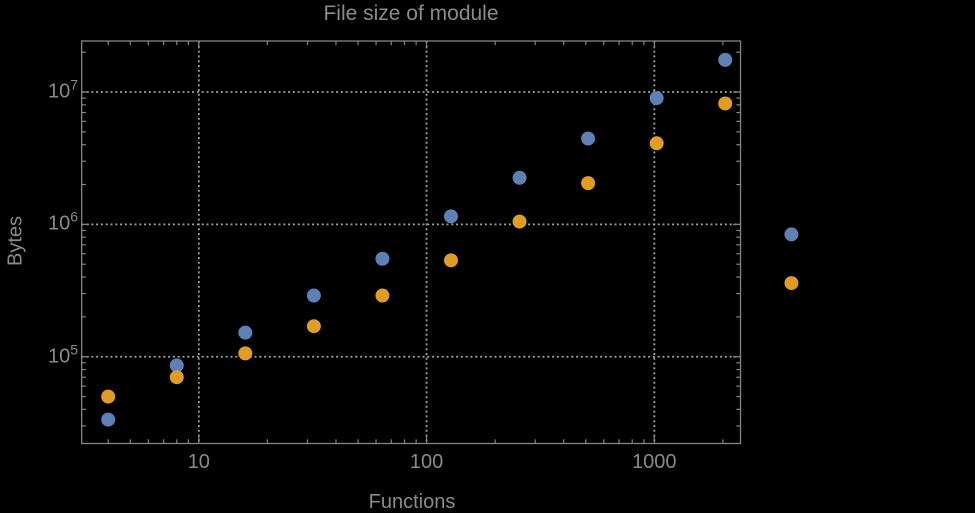 This screenshot has height=513, width=975. I want to click on y-tick-label: 10⁷, so click(62, 90).